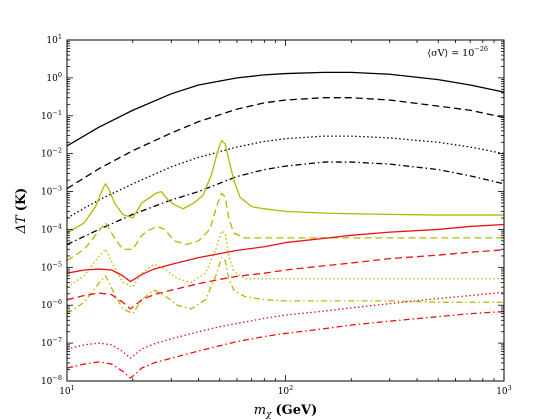  I want to click on y-tick-label: 10⁻³, so click(51, 191).